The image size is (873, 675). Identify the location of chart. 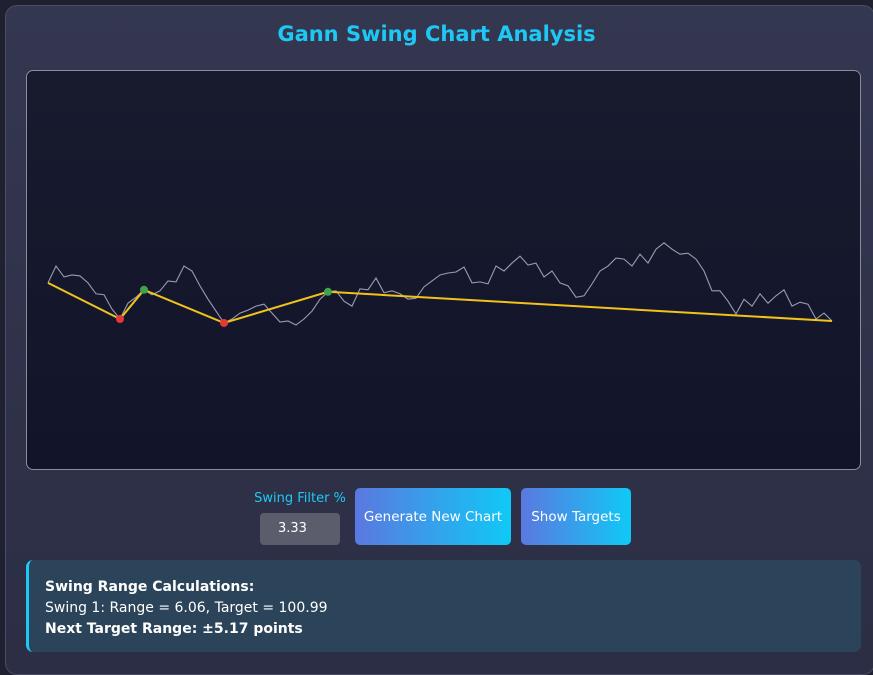
(440, 284).